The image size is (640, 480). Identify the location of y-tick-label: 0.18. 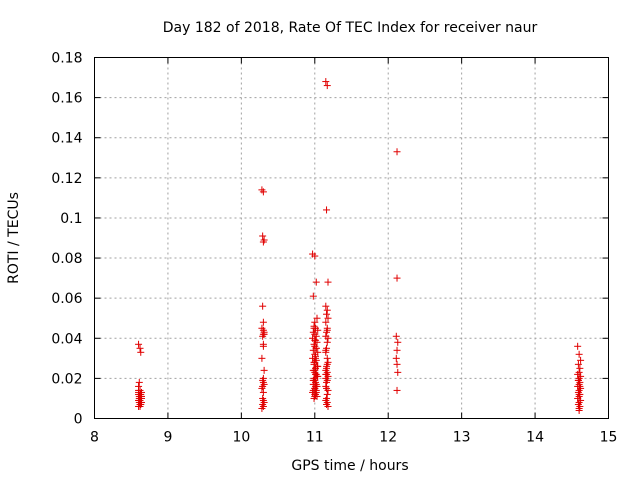
(66, 59).